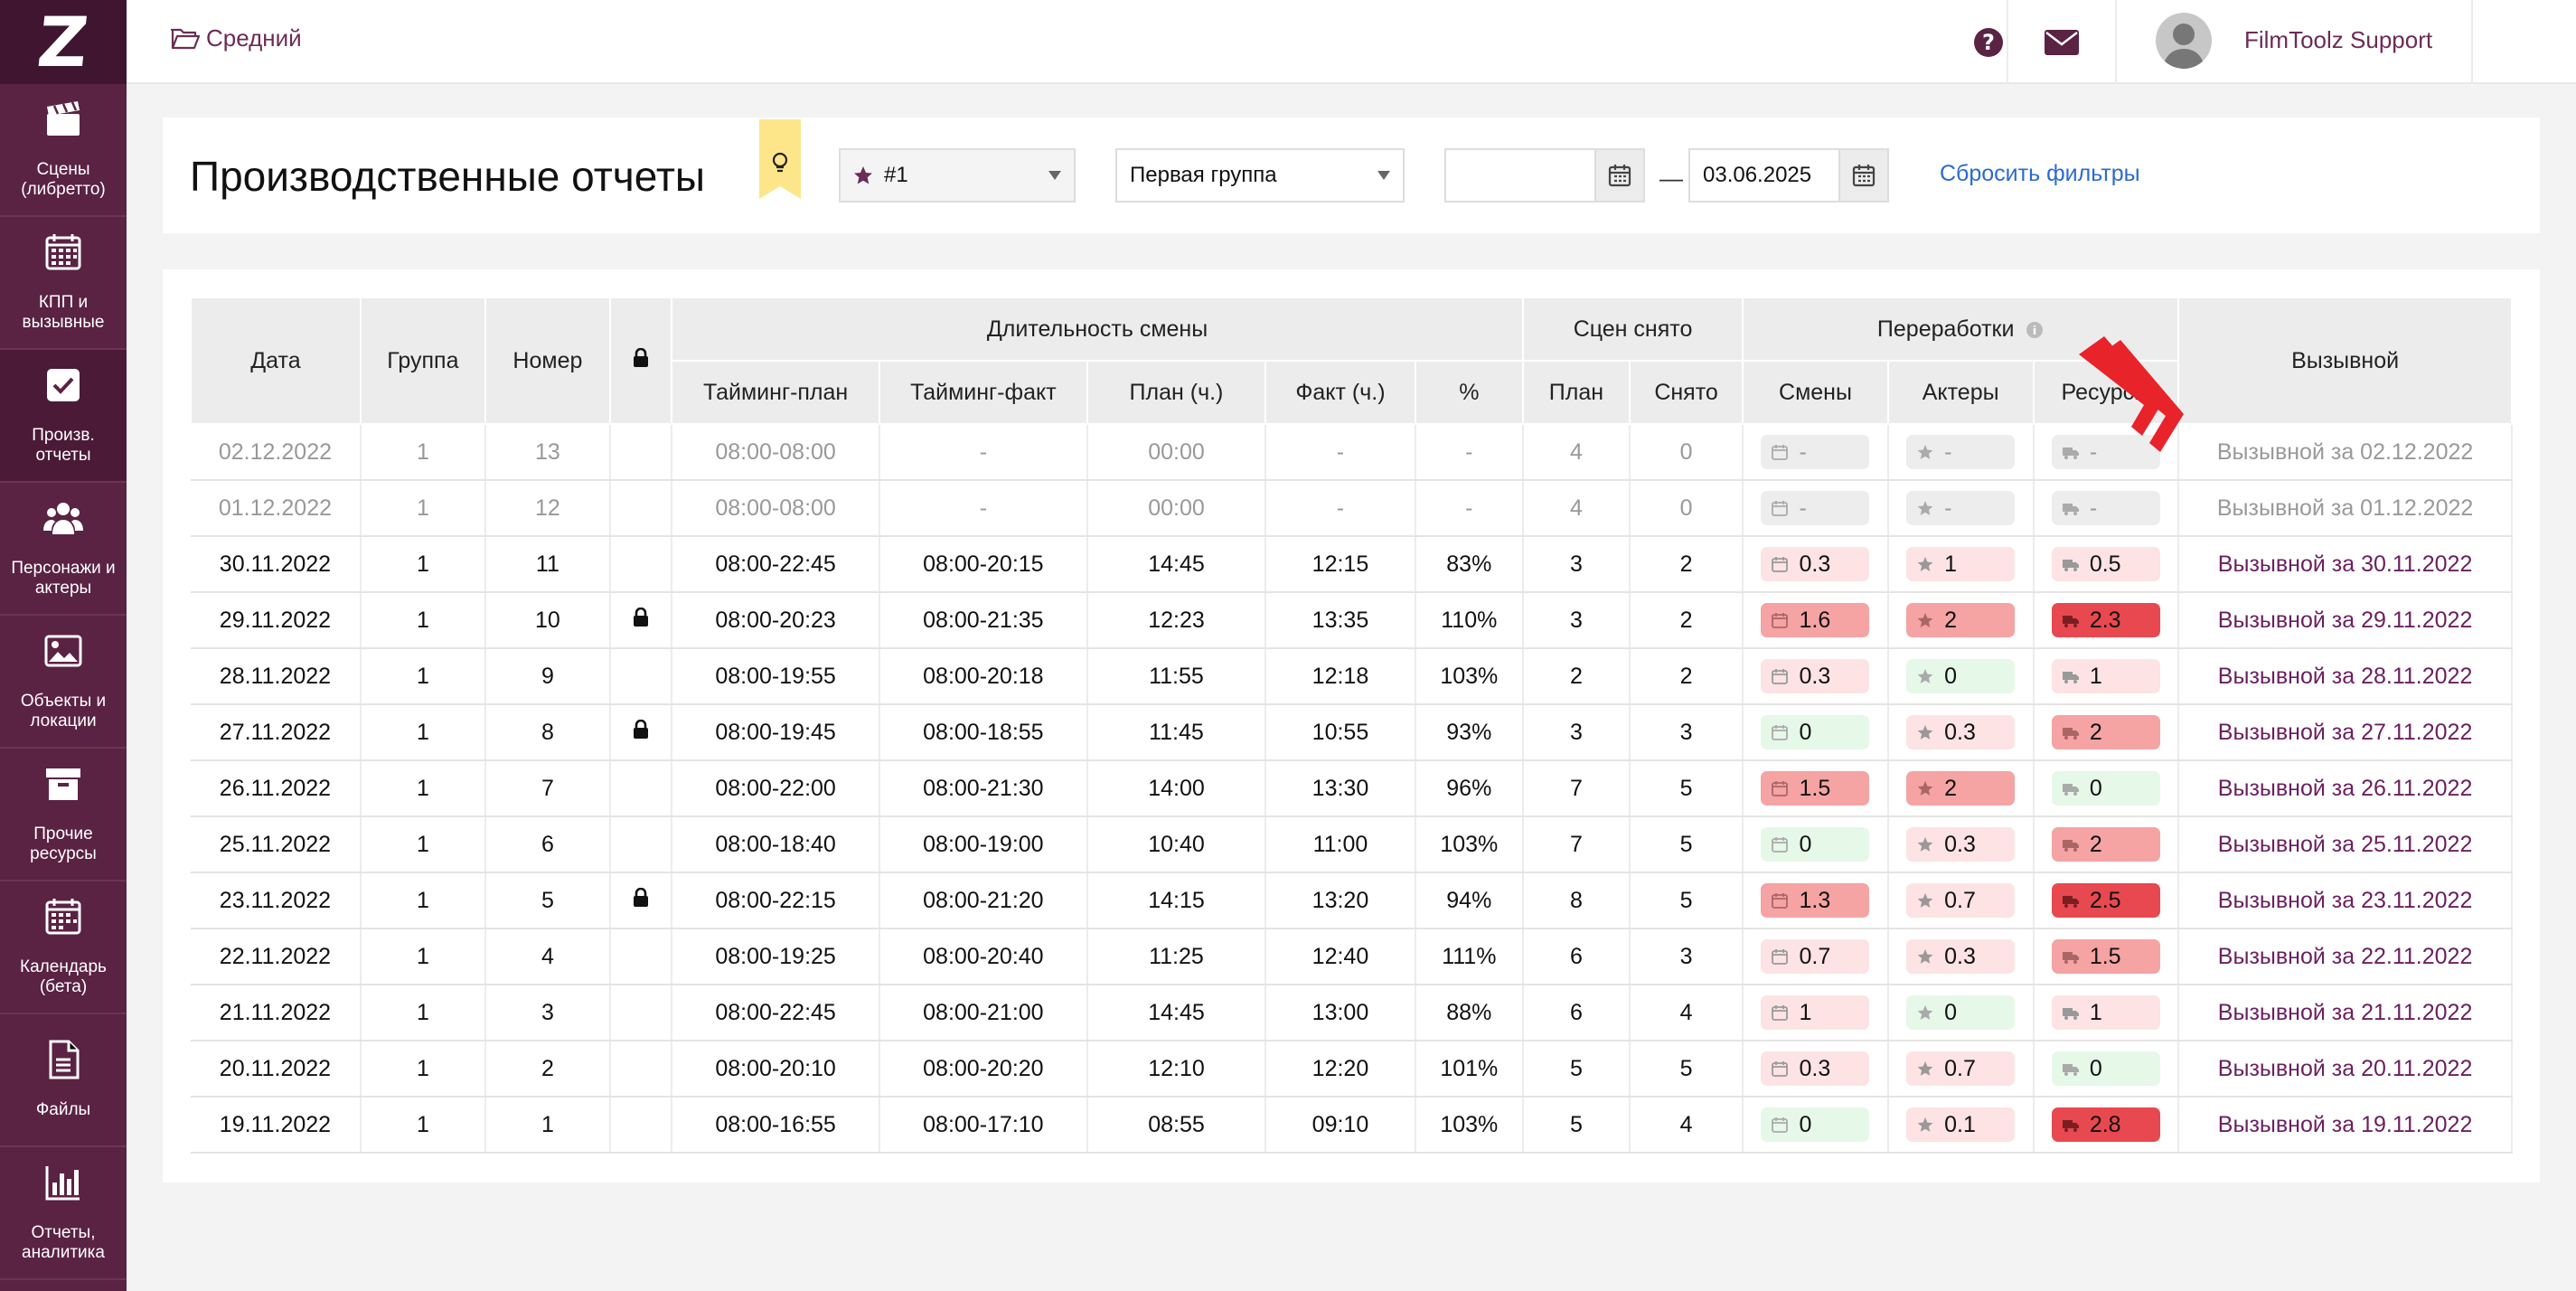  I want to click on date-from-input, so click(1544, 175).